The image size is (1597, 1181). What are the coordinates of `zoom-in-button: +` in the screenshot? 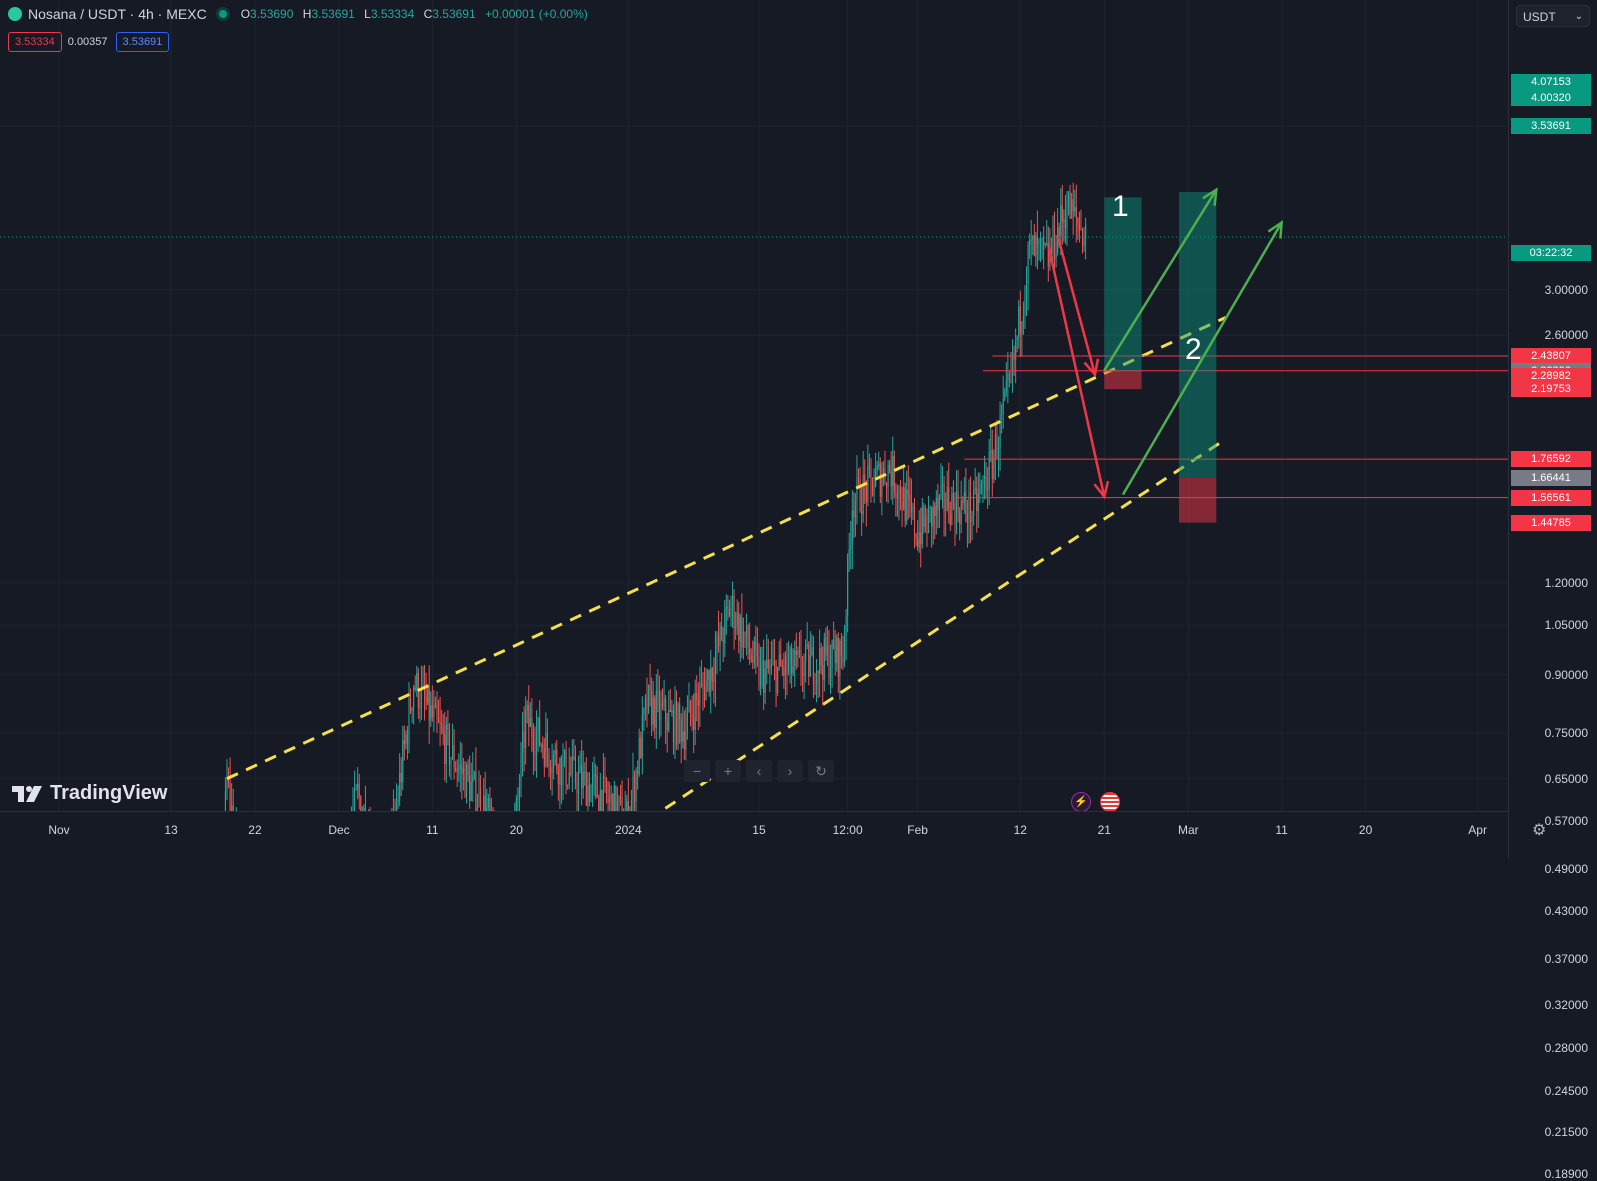 It's located at (728, 771).